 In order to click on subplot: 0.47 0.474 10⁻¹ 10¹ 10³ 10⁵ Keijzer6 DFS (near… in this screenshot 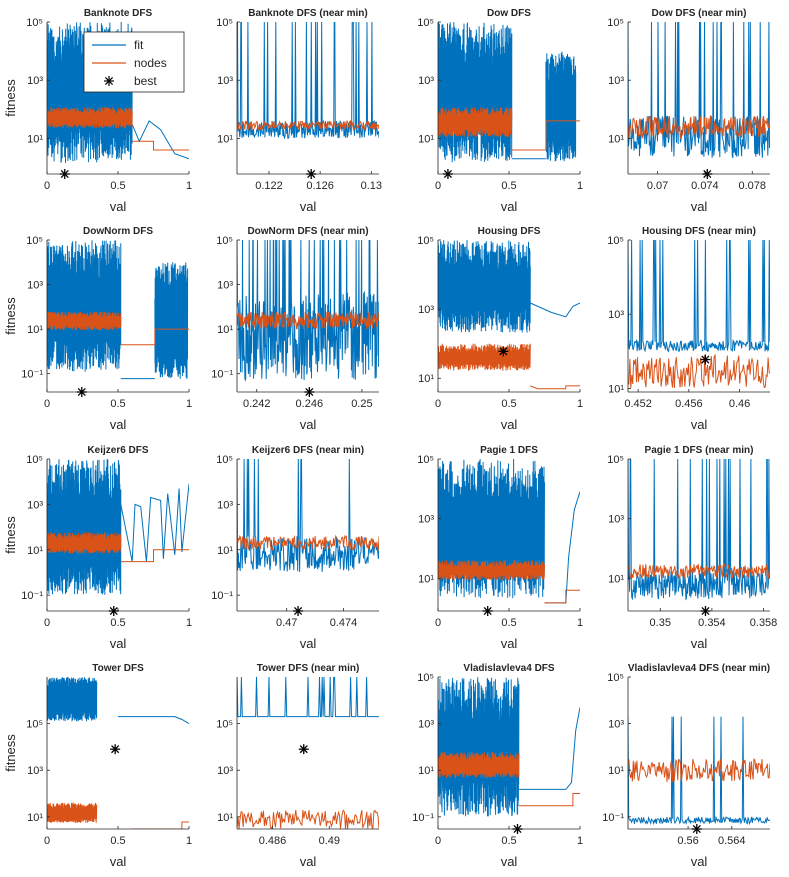, I will do `click(295, 548)`.